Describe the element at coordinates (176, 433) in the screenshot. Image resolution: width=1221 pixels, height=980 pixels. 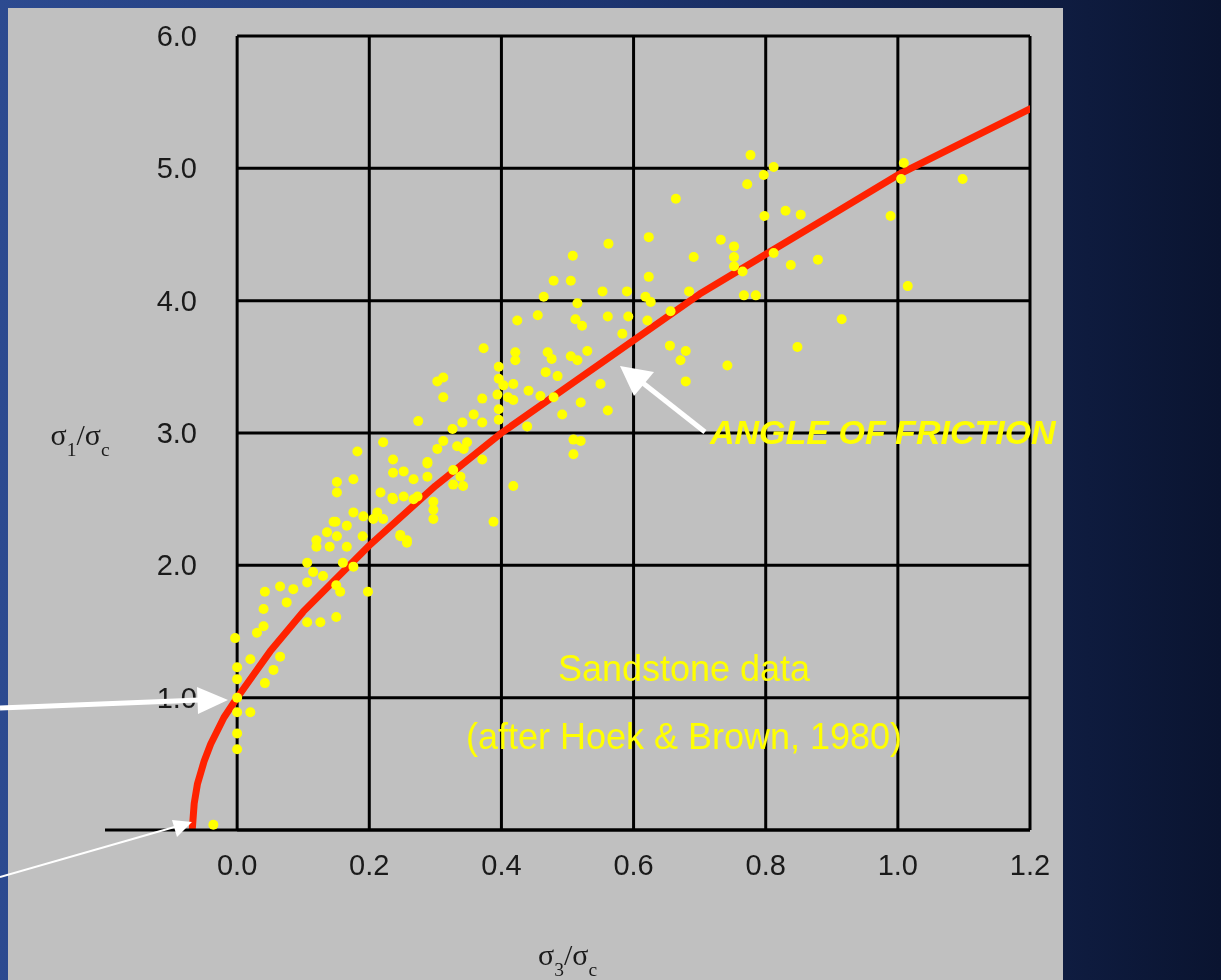
I see `y-tick-label: 3.0` at that location.